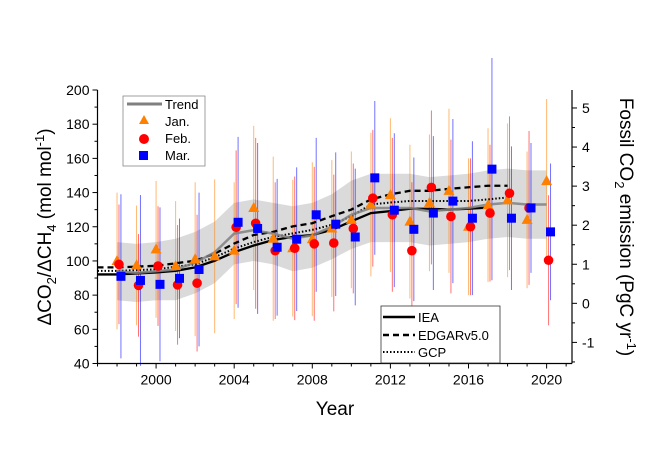 The width and height of the screenshot is (650, 454). Describe the element at coordinates (156, 380) in the screenshot. I see `x-tick-label: 2000` at that location.